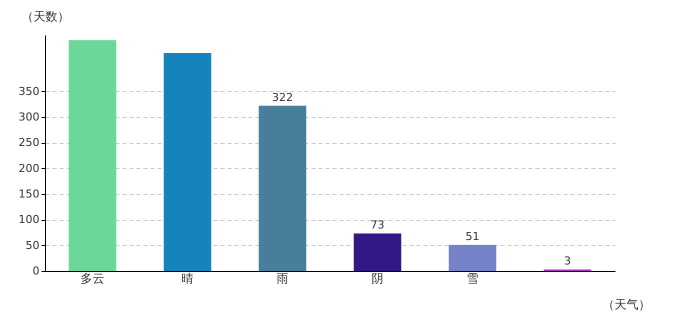 This screenshot has width=680, height=320. I want to click on data-label: 322, so click(282, 97).